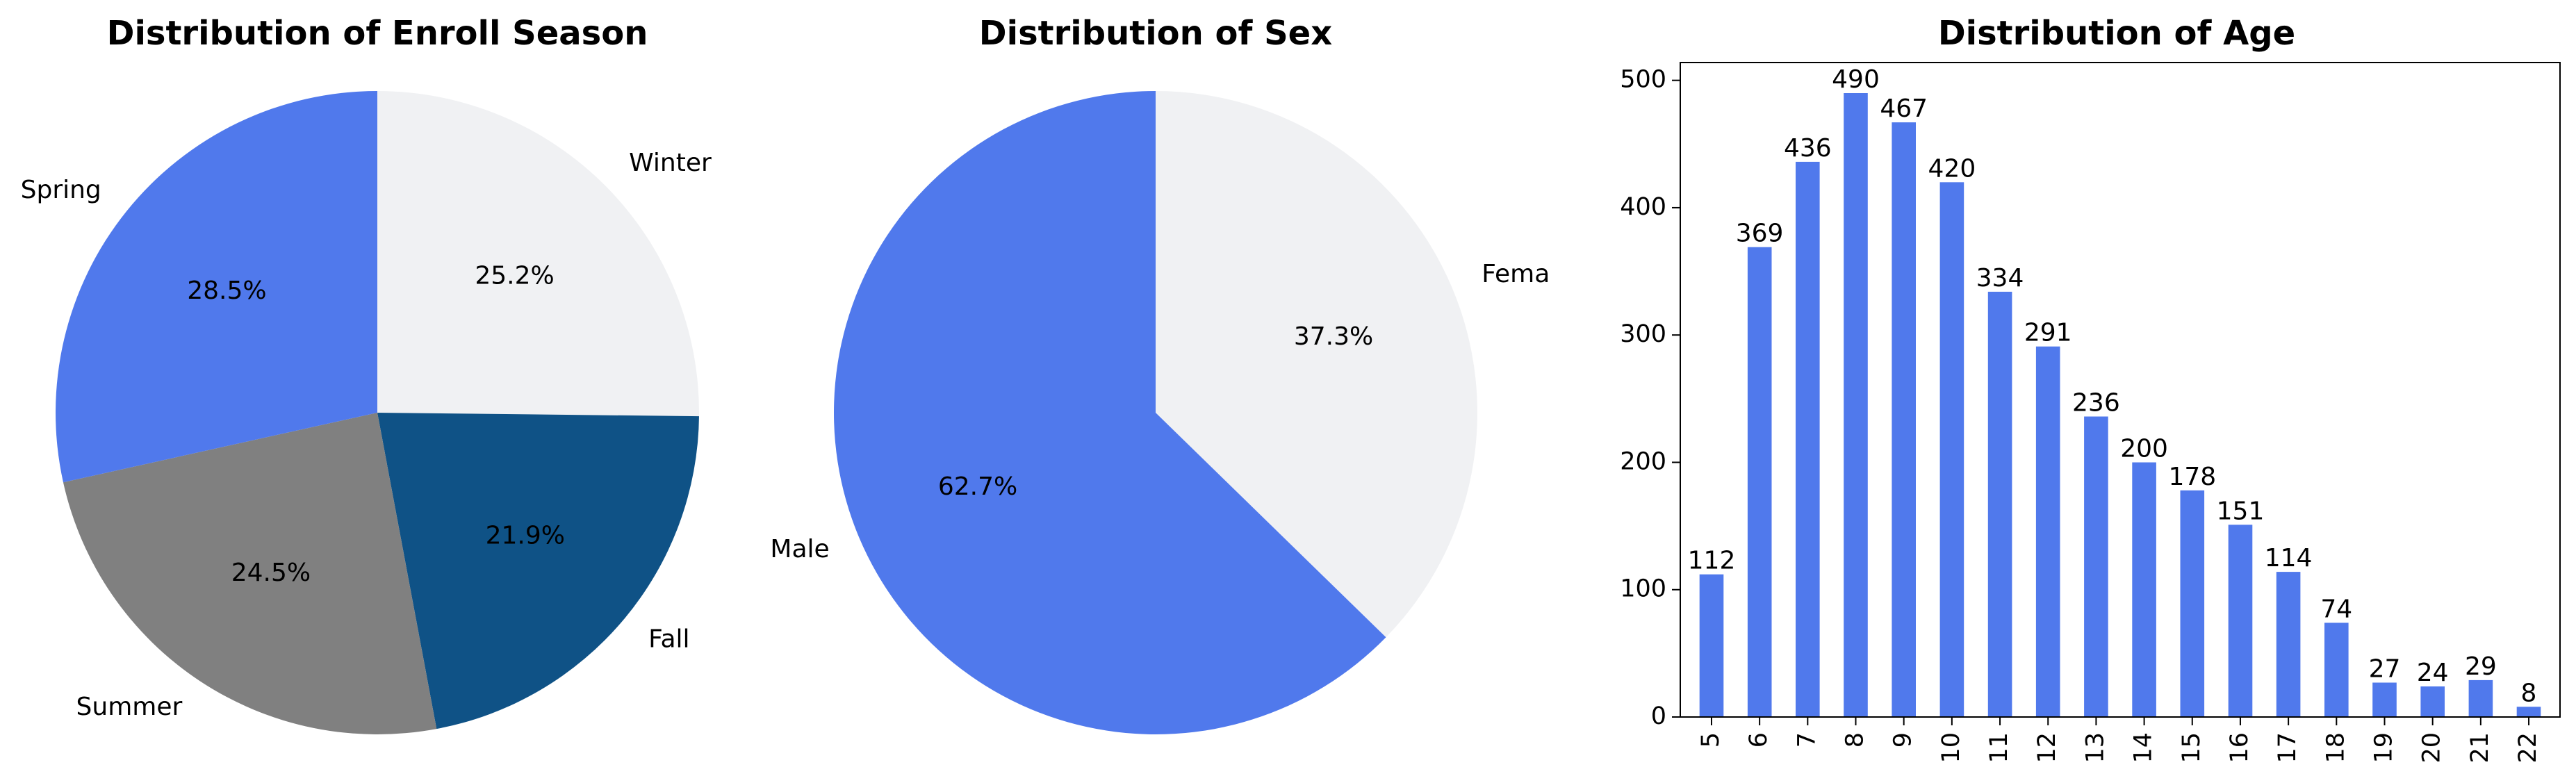 The image size is (2576, 783). I want to click on x-tick-label: 10, so click(1951, 748).